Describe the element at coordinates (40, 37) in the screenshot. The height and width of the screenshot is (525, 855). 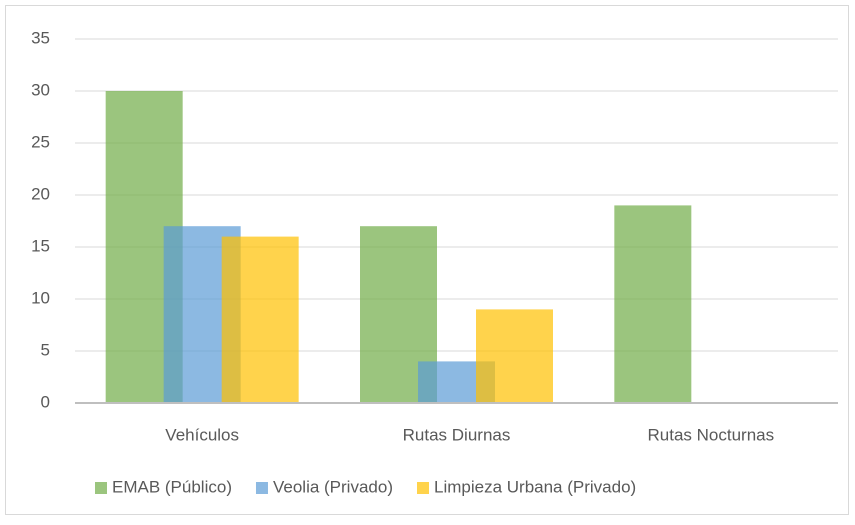
I see `y-tick-label: 35` at that location.